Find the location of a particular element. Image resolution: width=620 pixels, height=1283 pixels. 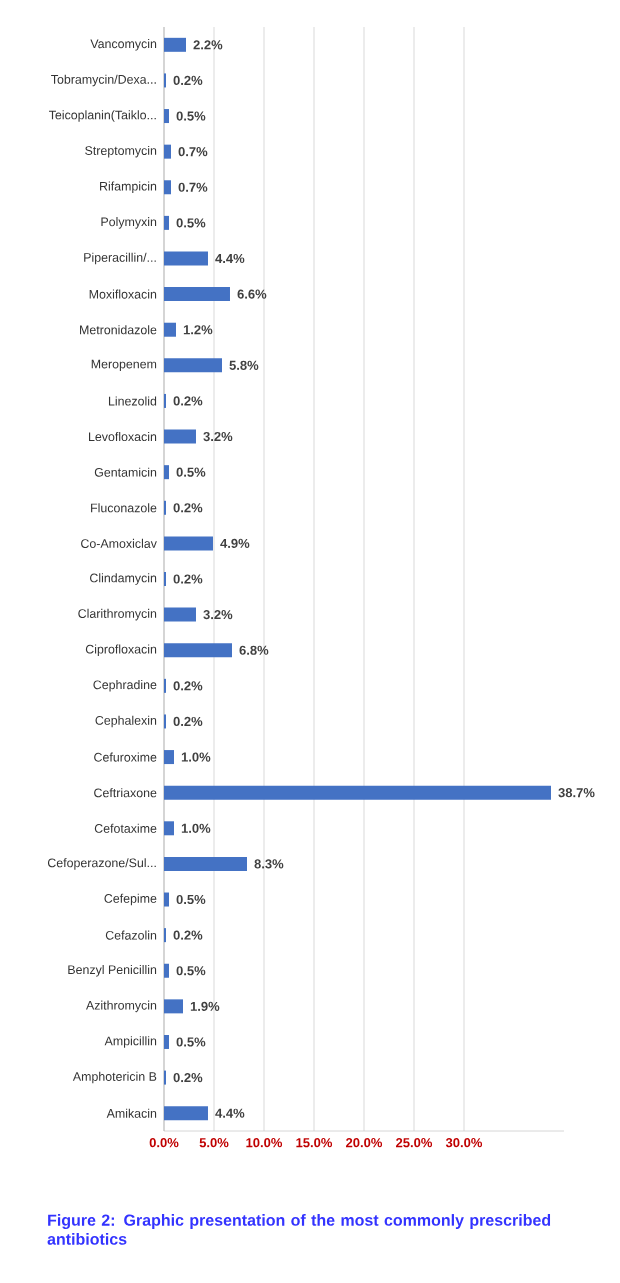

x-tick-label: 0.0% is located at coordinates (164, 1143).